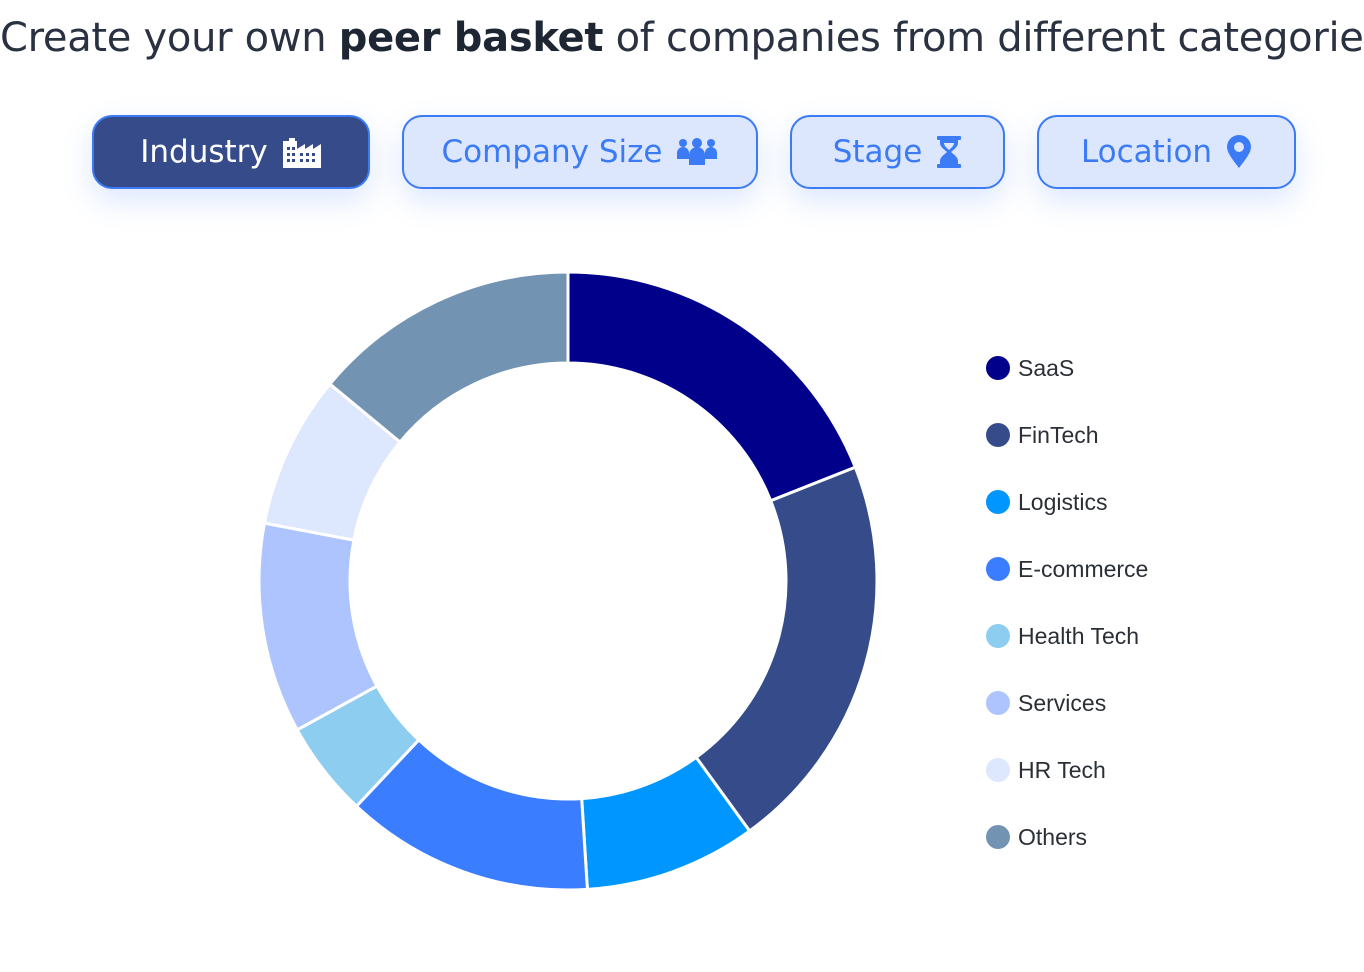 The image size is (1364, 972). I want to click on legend-item-fintech: FinTech, so click(1067, 450).